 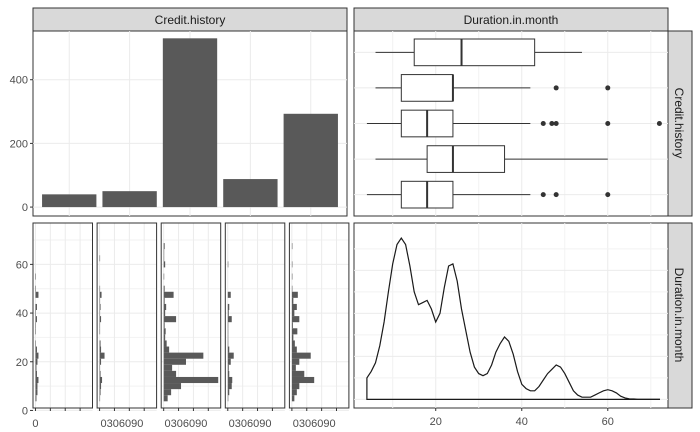 I want to click on histogram-panel-3: 0306090, so click(x=191, y=326).